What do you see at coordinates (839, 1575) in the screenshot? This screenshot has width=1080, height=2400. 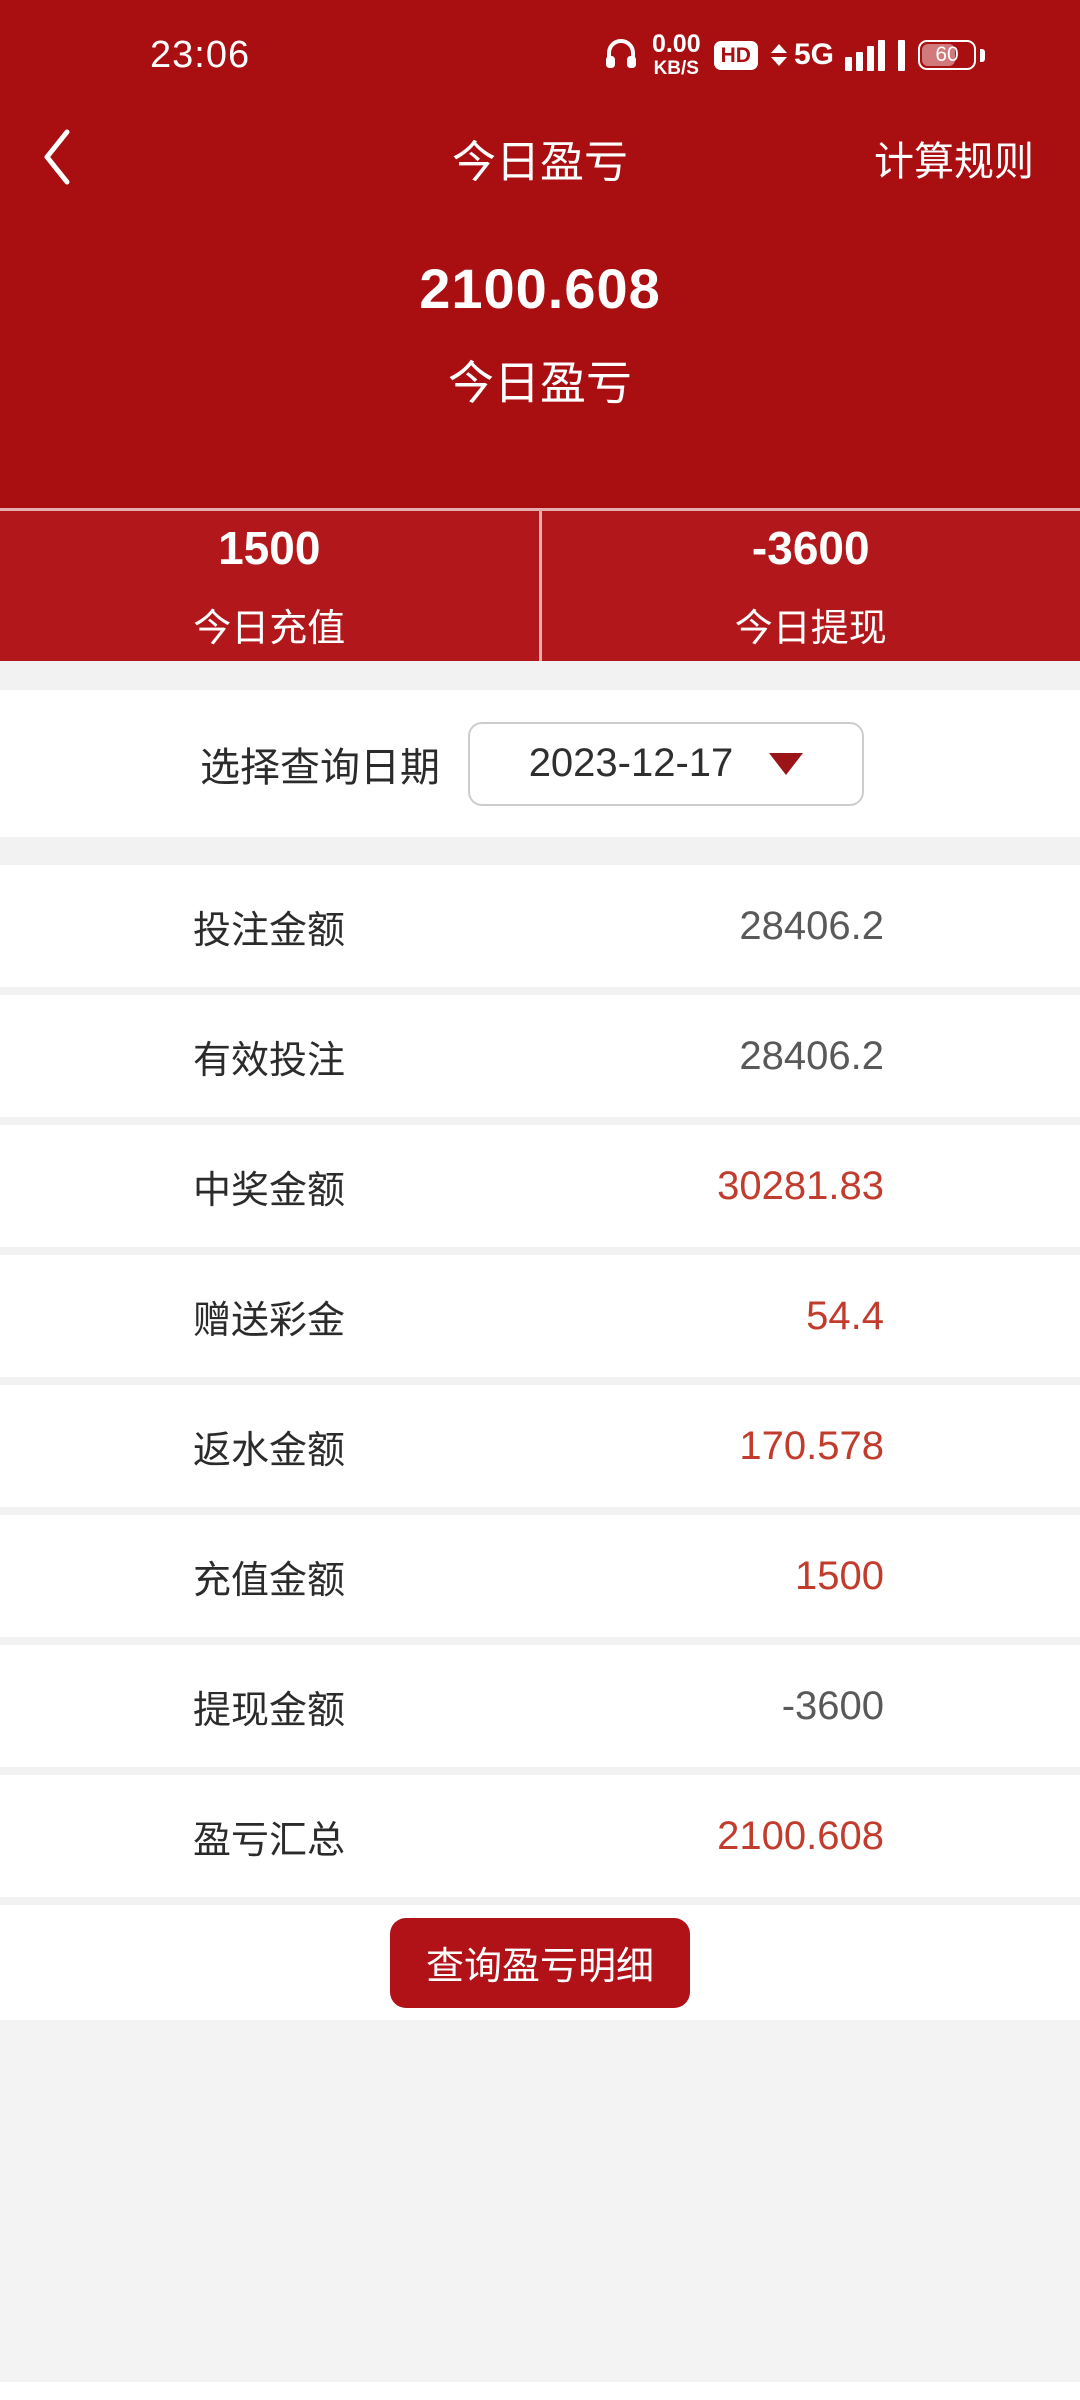 I see `row-value: 1500` at bounding box center [839, 1575].